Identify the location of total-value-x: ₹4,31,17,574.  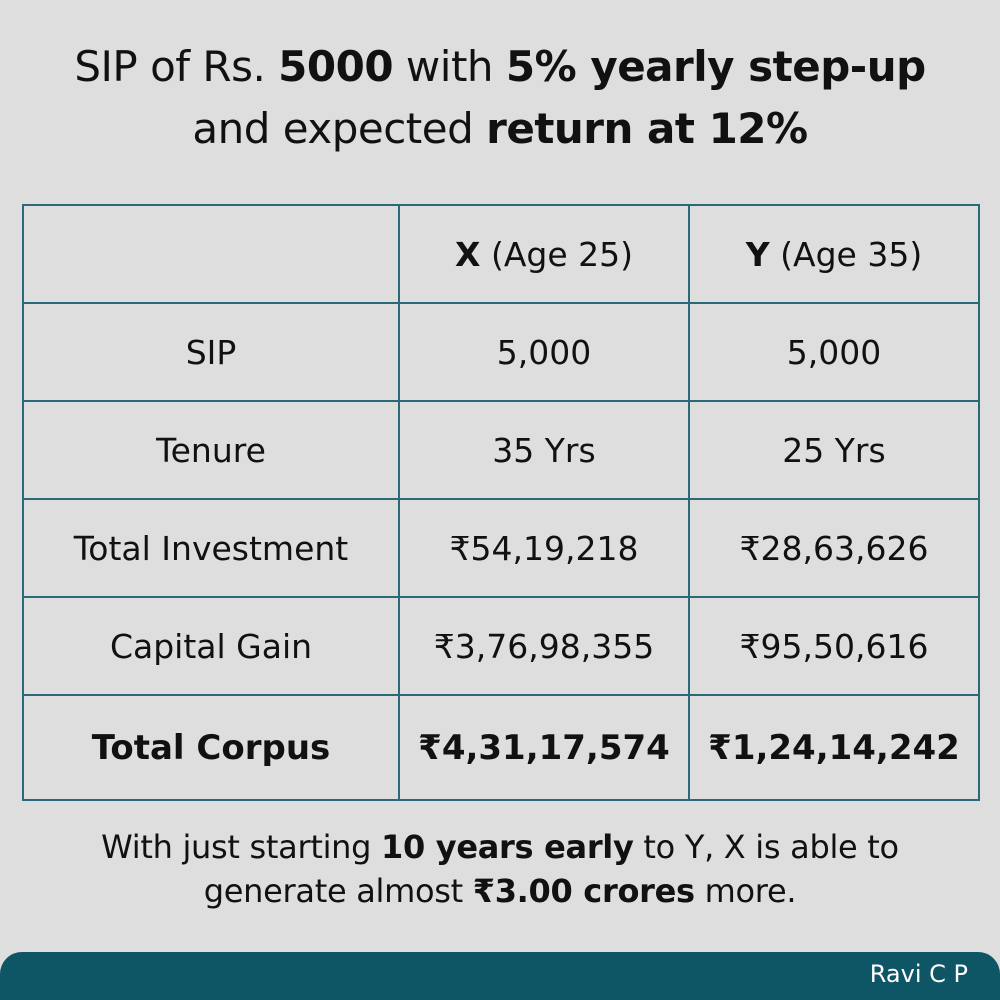
(544, 747).